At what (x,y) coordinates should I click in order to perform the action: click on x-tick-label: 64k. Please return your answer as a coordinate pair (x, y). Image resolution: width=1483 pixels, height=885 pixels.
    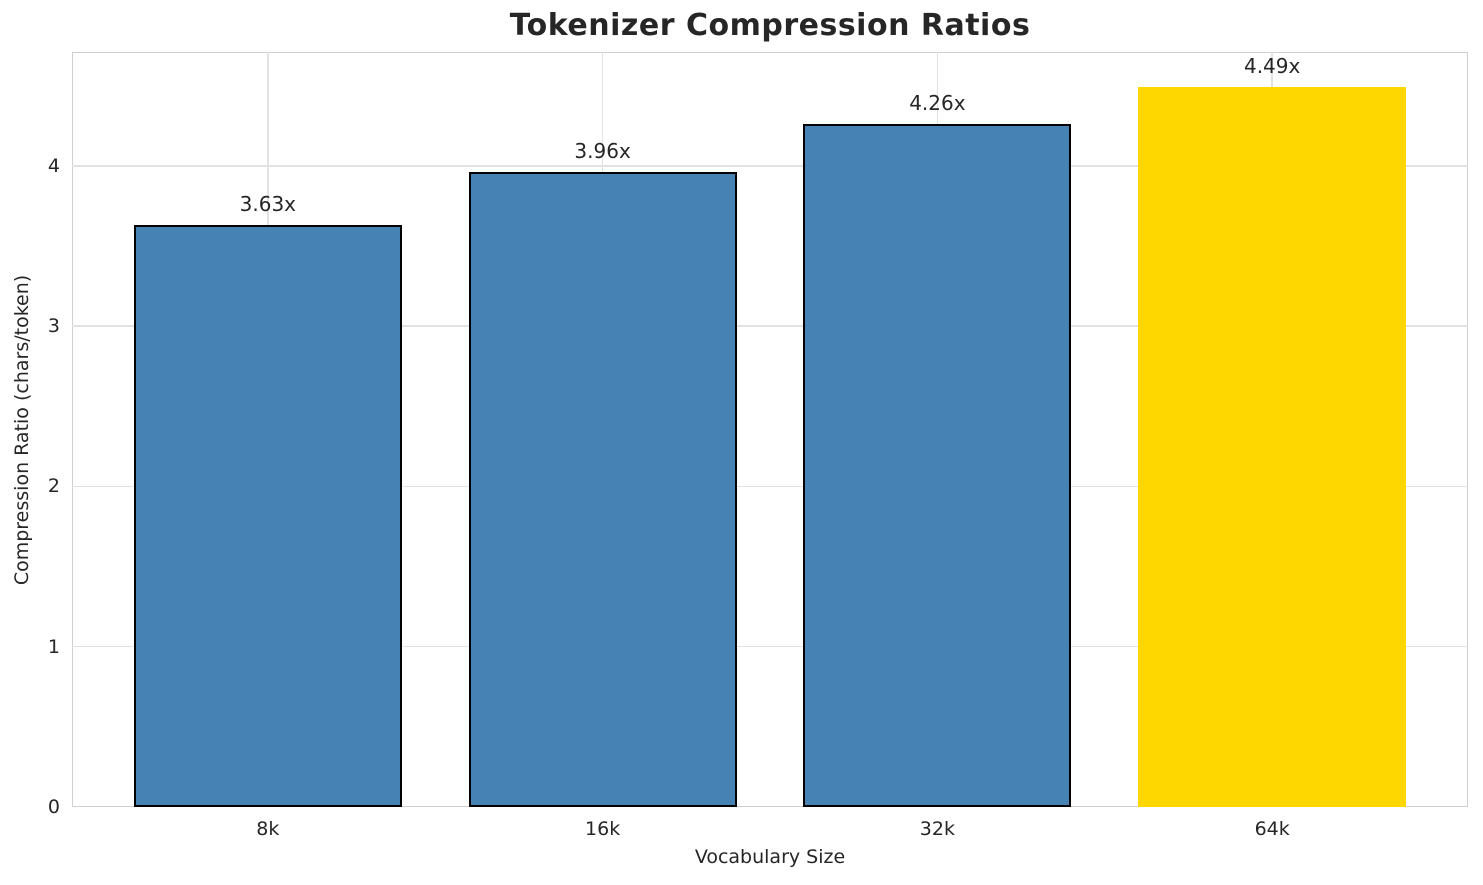
    Looking at the image, I should click on (1272, 829).